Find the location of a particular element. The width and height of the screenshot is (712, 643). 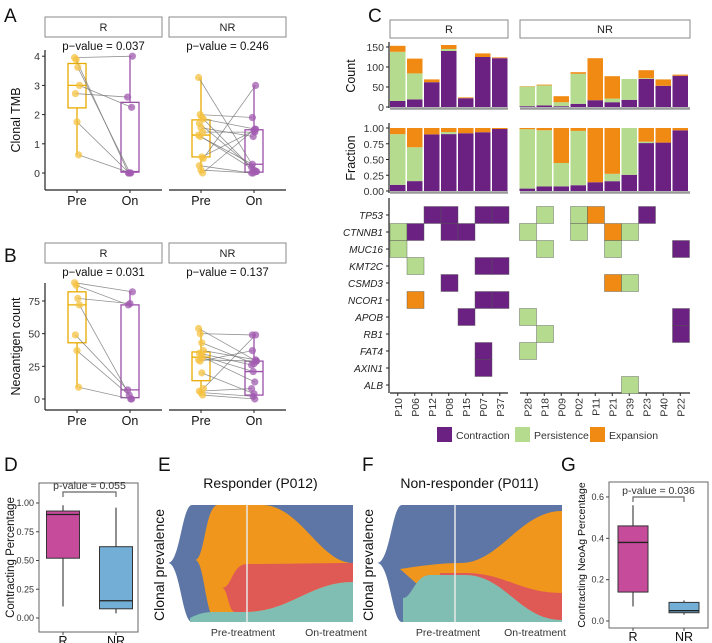

box is located at coordinates (130, 137).